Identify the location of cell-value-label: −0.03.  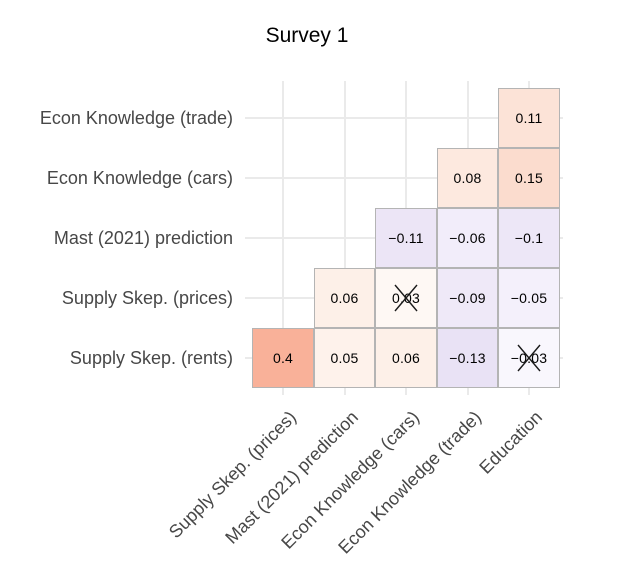
(529, 358).